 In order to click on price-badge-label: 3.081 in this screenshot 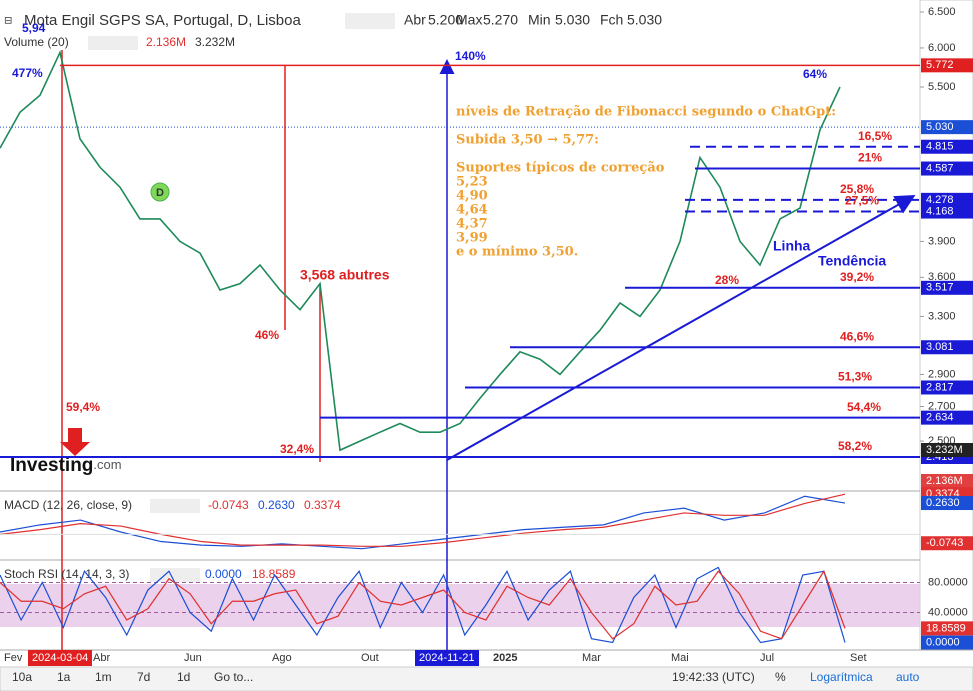, I will do `click(940, 347)`.